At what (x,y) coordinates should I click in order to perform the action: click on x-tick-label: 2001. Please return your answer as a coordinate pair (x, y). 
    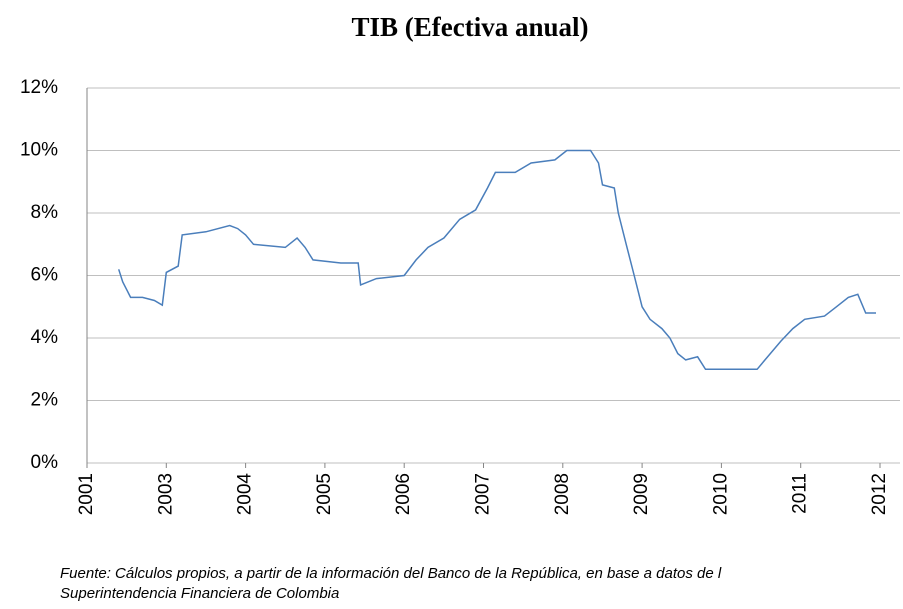
    Looking at the image, I should click on (86, 494).